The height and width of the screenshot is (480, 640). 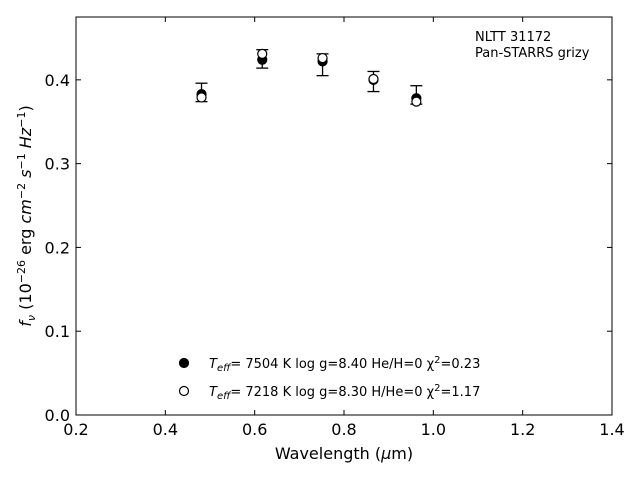 What do you see at coordinates (344, 364) in the screenshot?
I see `legend-entry-text: Teff= 7504 K log g=8.40 He/H=0 χ2=0.23` at bounding box center [344, 364].